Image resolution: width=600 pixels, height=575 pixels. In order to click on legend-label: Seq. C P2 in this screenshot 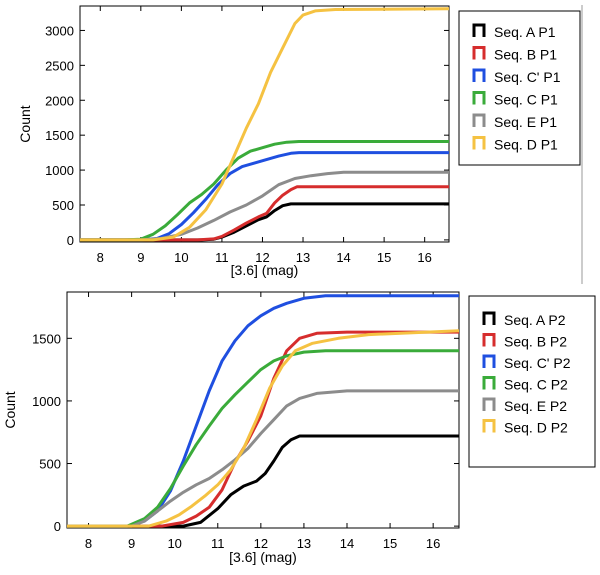, I will do `click(536, 385)`.